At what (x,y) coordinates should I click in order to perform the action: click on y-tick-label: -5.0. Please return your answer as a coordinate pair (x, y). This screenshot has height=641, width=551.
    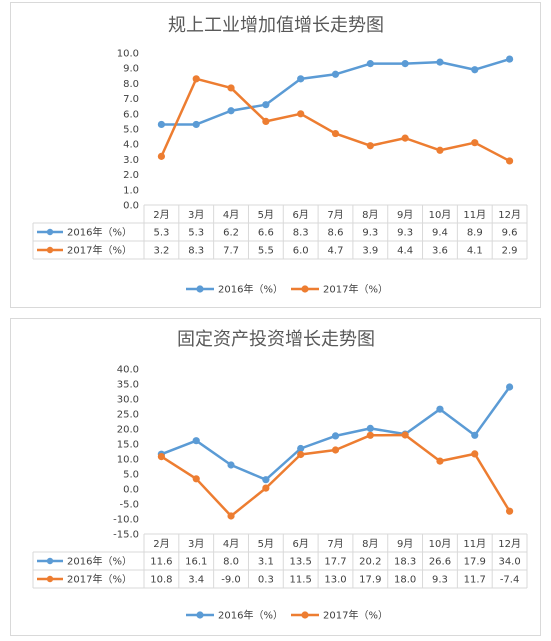
    Looking at the image, I should click on (129, 505).